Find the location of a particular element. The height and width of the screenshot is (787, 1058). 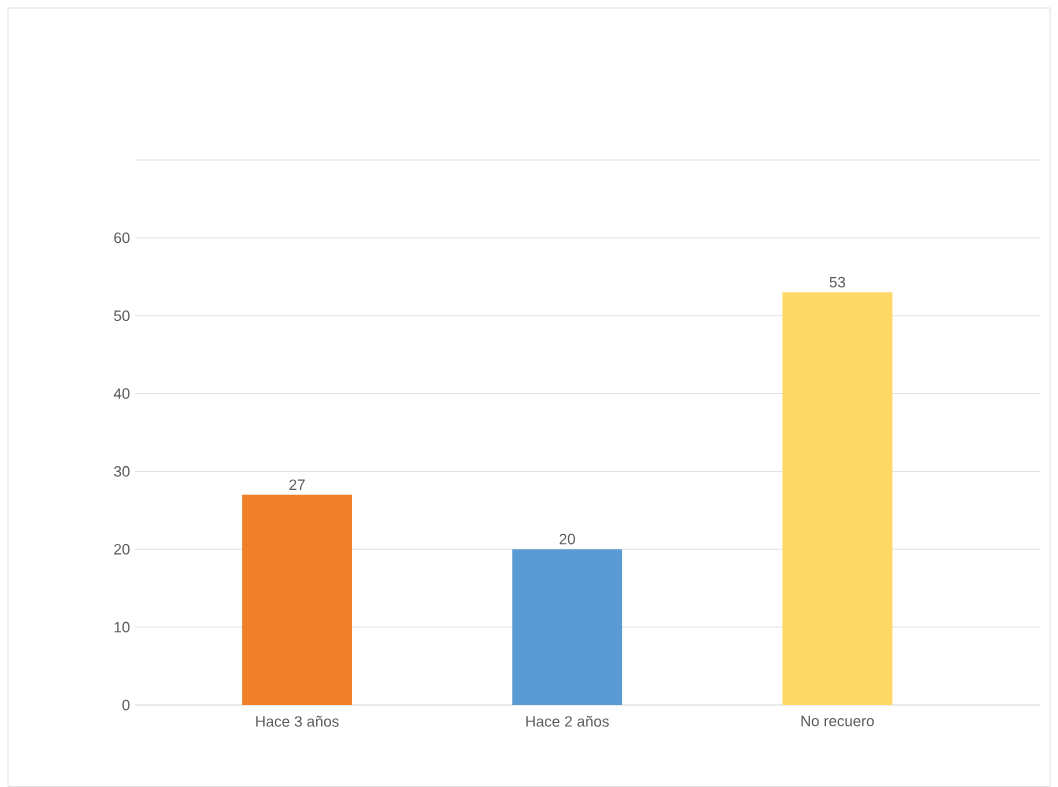

x-tick-label: Hace 3 años is located at coordinates (297, 721).